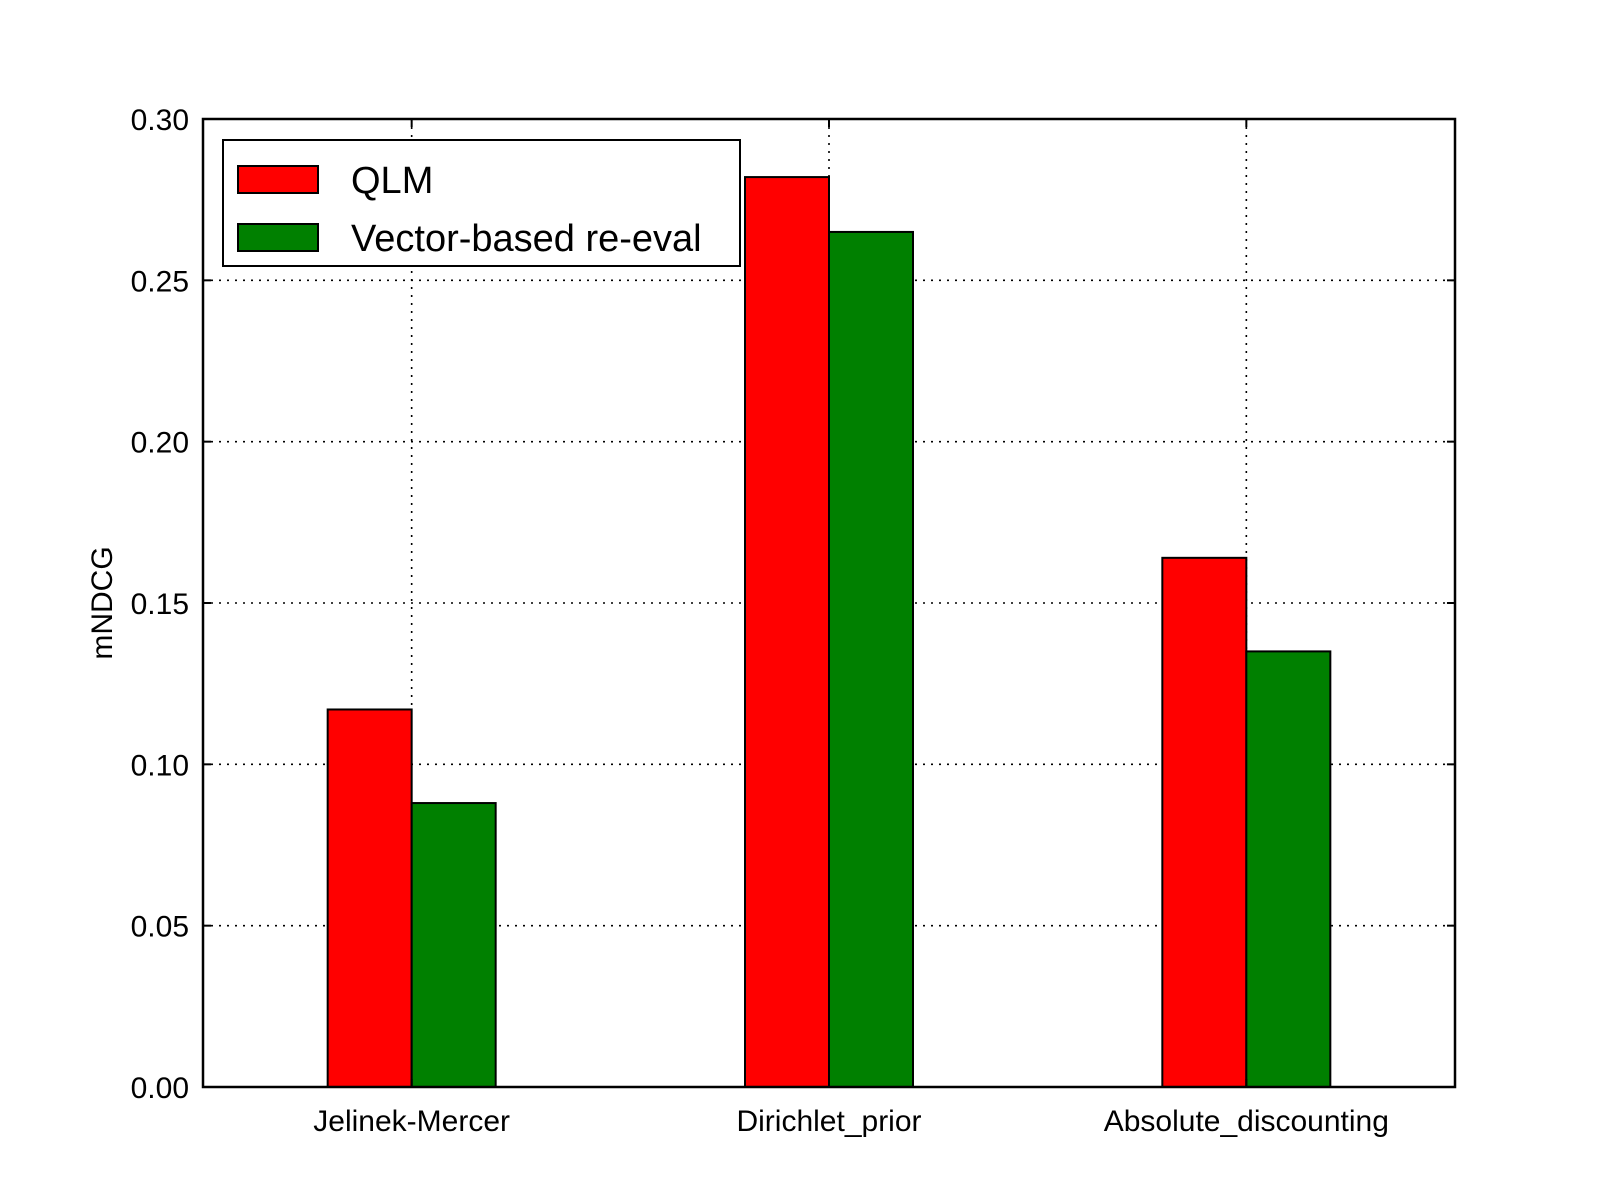 The height and width of the screenshot is (1200, 1600). I want to click on legend-label: QLM, so click(392, 181).